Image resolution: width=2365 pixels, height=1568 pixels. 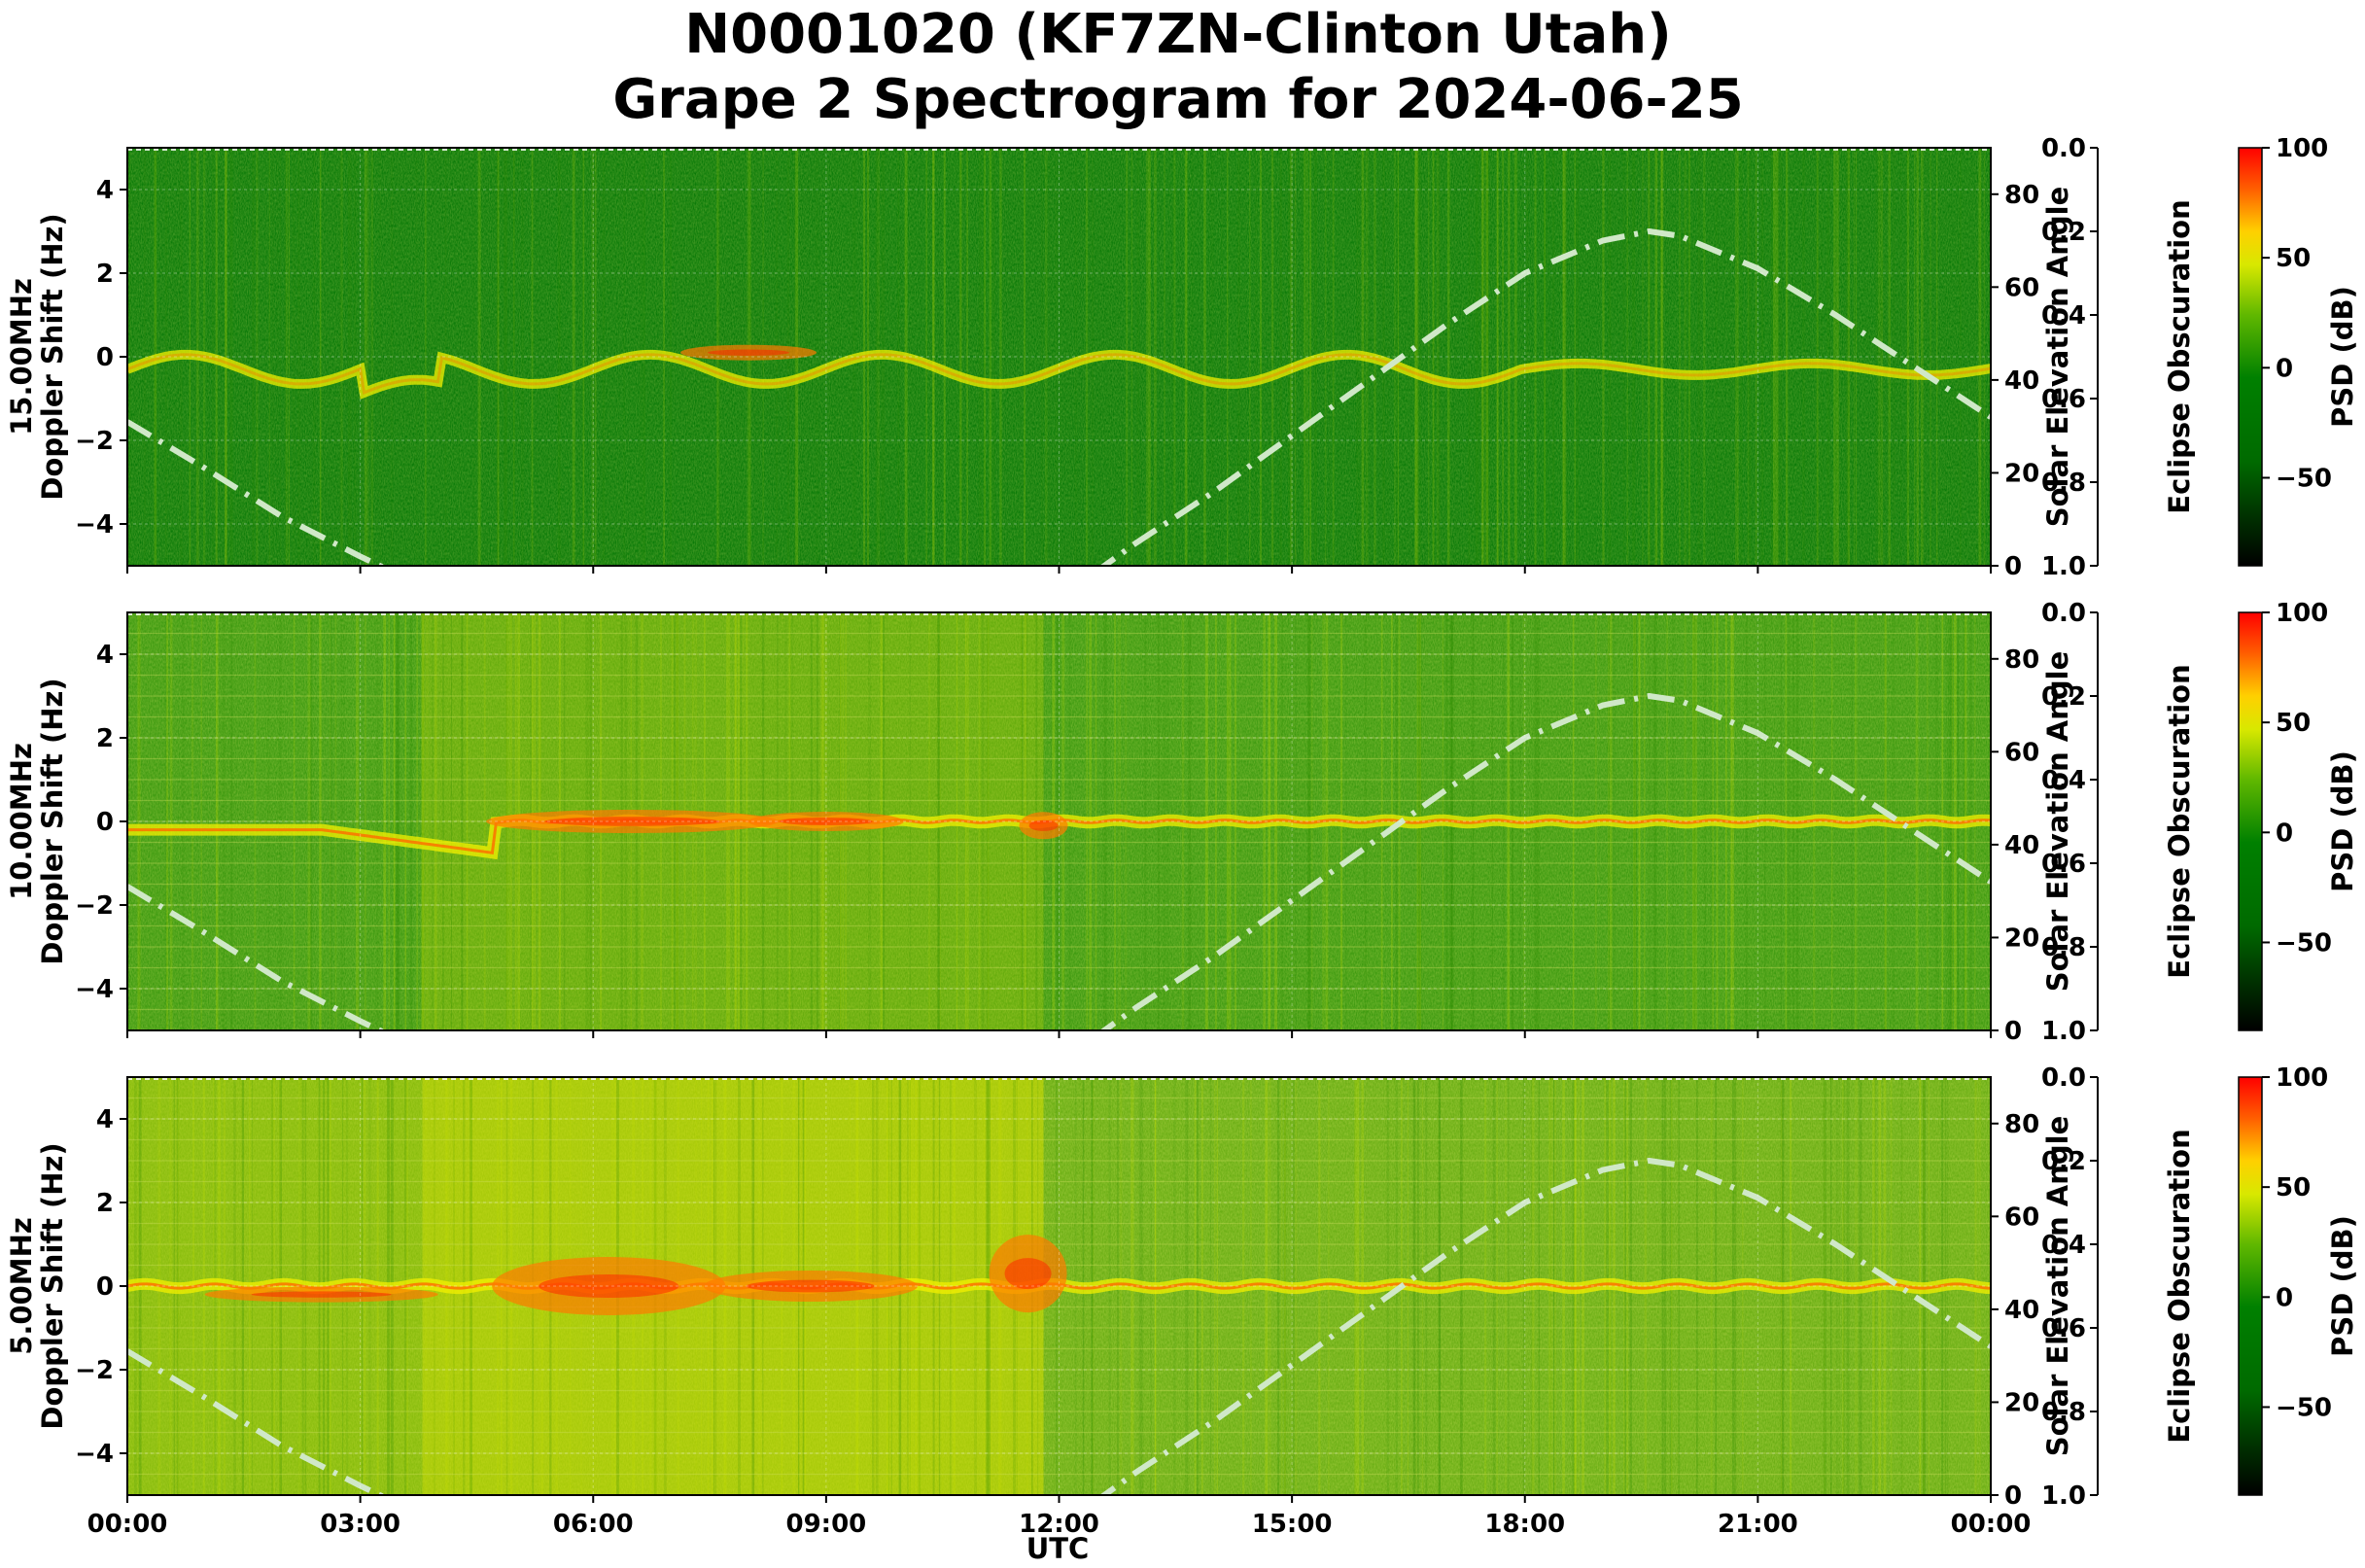 What do you see at coordinates (1292, 1524) in the screenshot?
I see `x-tick-label: 15:00` at bounding box center [1292, 1524].